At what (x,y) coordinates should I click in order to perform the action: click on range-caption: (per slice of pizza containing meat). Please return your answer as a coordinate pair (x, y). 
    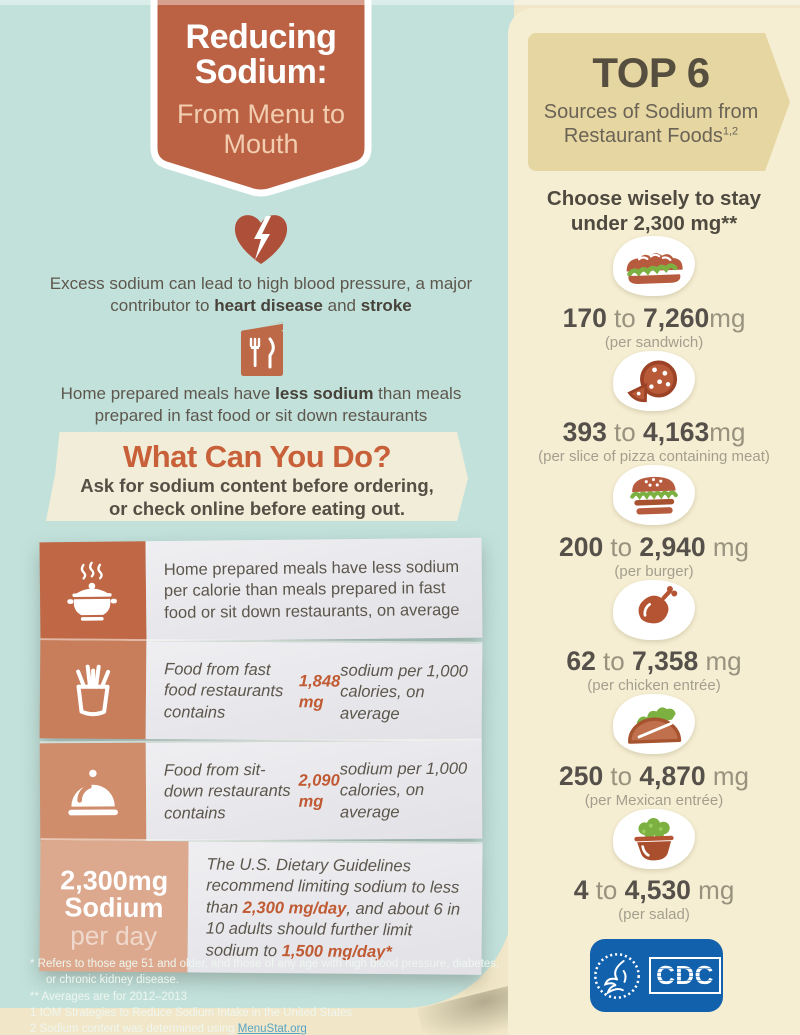
    Looking at the image, I should click on (654, 456).